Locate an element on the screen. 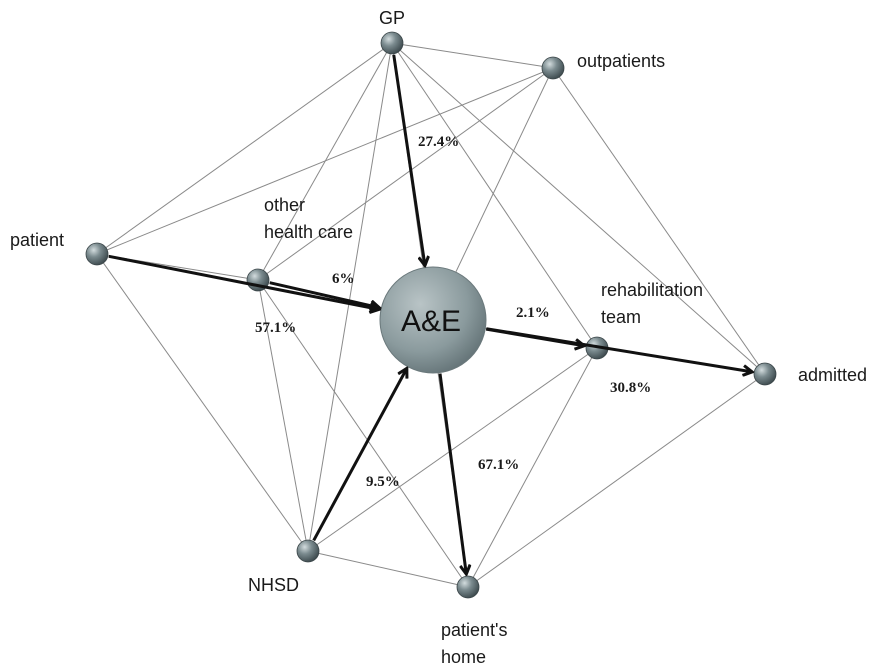  node-patient is located at coordinates (97, 254).